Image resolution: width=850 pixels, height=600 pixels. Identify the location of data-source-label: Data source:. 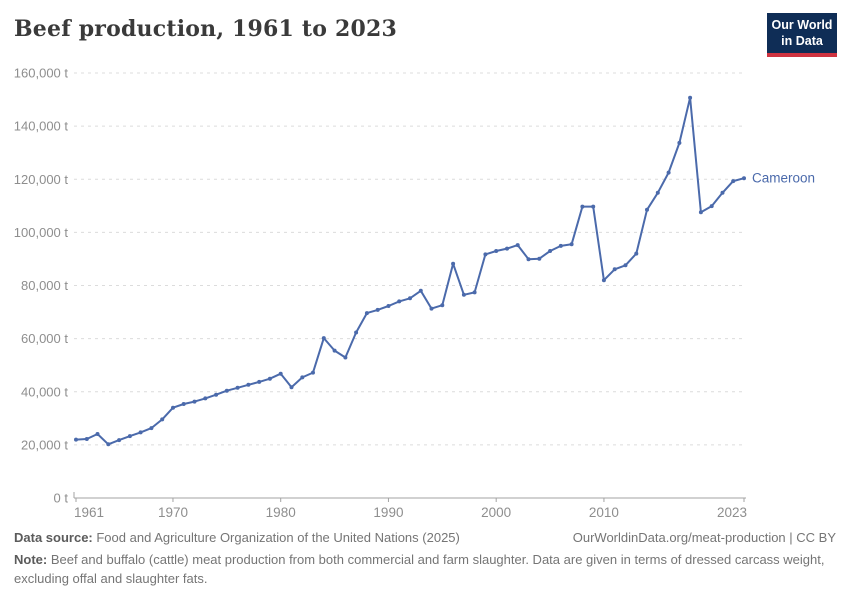
(53, 537).